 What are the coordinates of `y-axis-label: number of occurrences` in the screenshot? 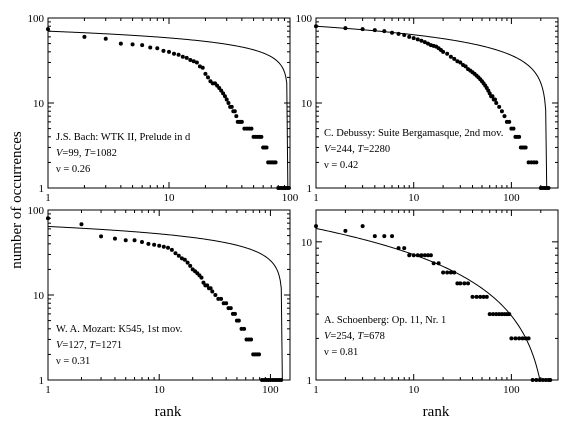 It's located at (17, 200).